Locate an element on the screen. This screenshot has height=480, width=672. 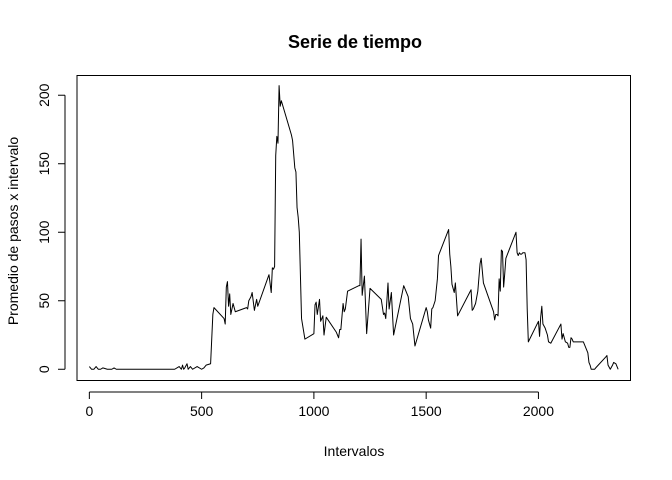
x-tick-label: 500 is located at coordinates (202, 411).